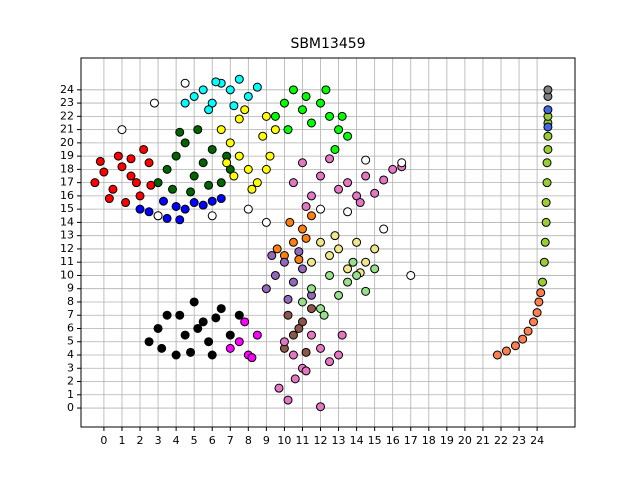 This screenshot has width=640, height=484. I want to click on y-tick-label: 9, so click(70, 288).